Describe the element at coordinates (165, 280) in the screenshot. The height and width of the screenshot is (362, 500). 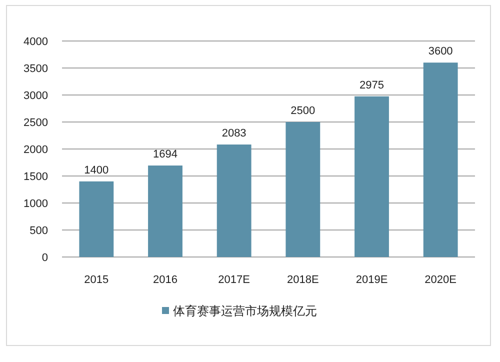
I see `x-tick-label: 2016` at that location.